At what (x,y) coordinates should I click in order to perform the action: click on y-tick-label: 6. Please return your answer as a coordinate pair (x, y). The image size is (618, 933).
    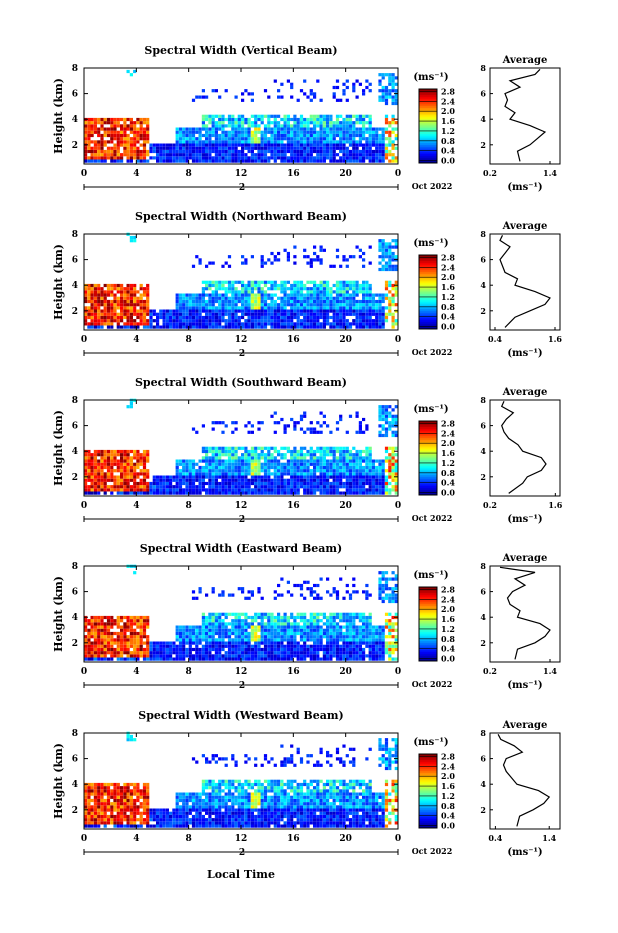
    Looking at the image, I should click on (75, 427).